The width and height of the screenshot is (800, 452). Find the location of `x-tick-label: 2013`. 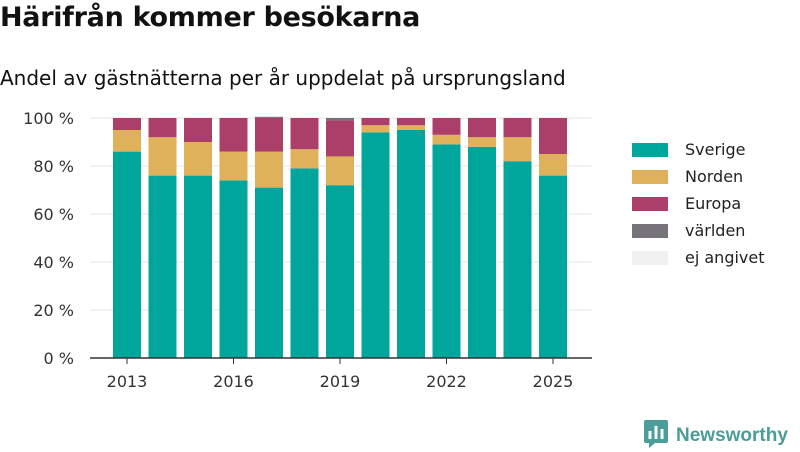

x-tick-label: 2013 is located at coordinates (127, 381).